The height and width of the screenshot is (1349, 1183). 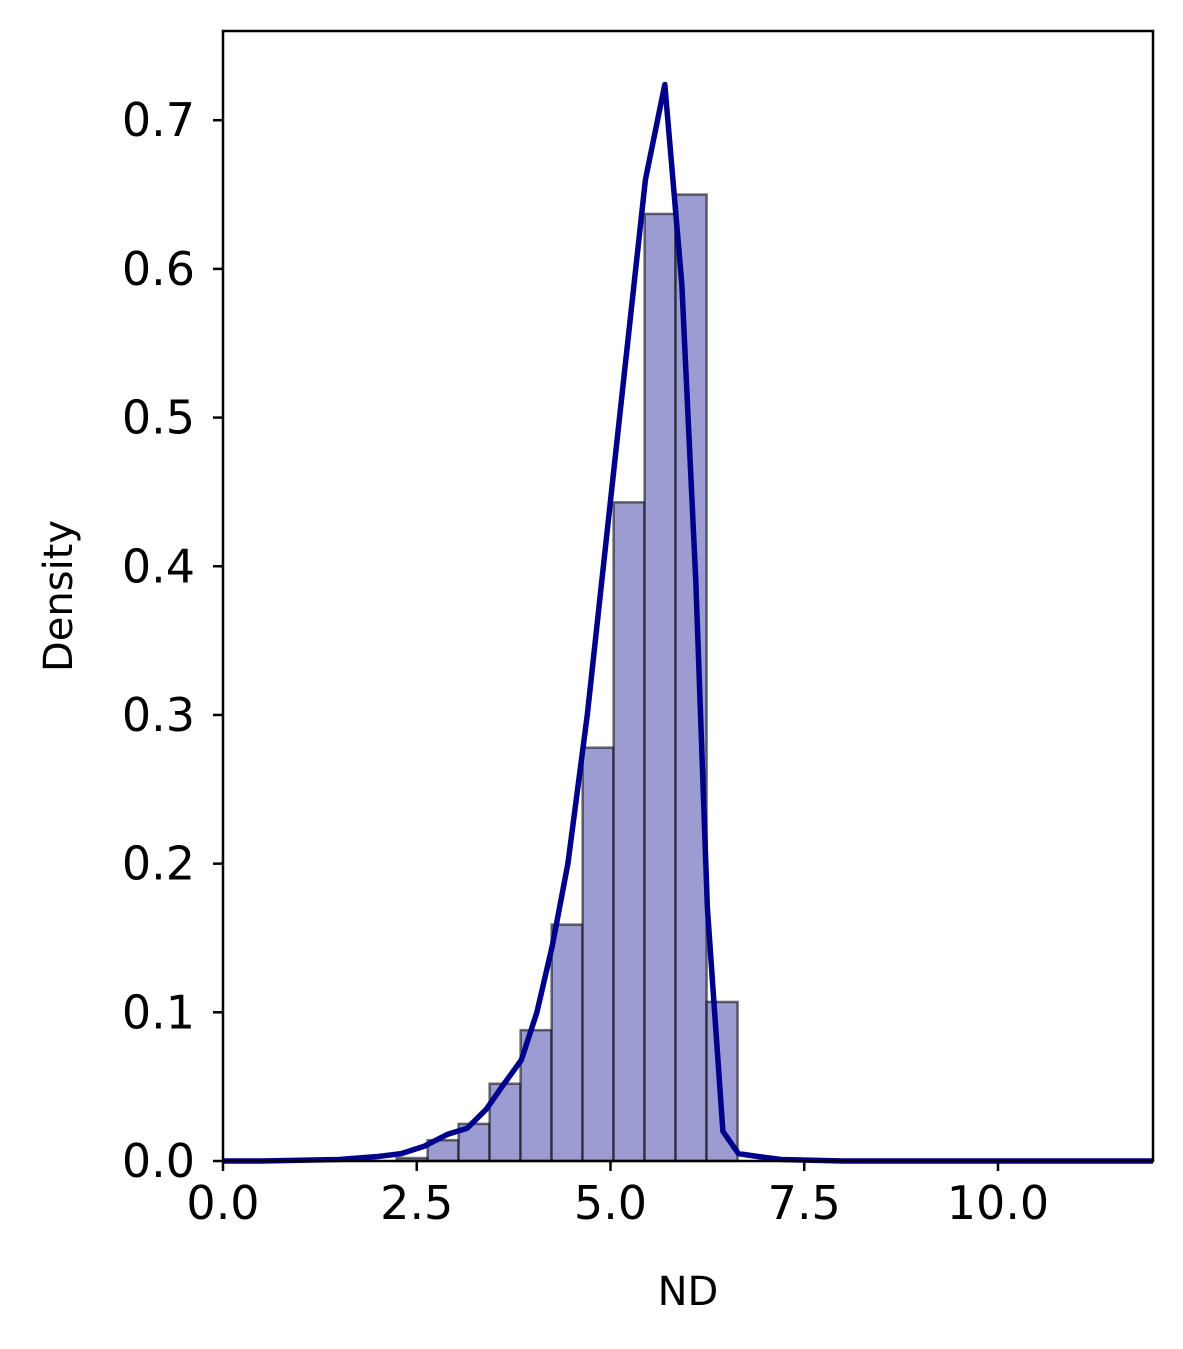 I want to click on x-tick-label: 5.0, so click(x=610, y=1203).